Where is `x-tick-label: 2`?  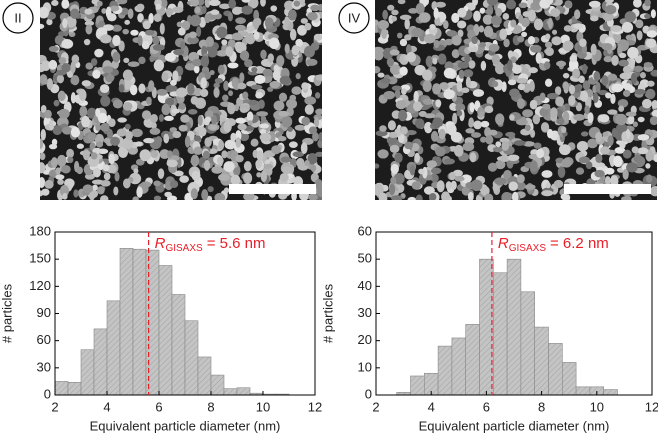 x-tick-label: 2 is located at coordinates (54, 406).